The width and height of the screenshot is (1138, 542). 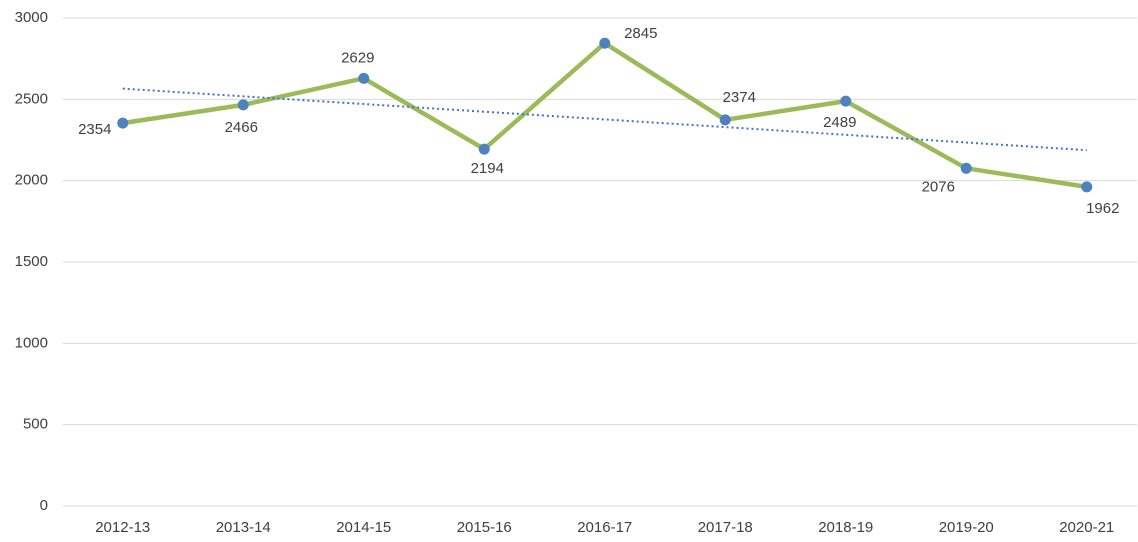 I want to click on y-tick-label: 1000, so click(x=31, y=342).